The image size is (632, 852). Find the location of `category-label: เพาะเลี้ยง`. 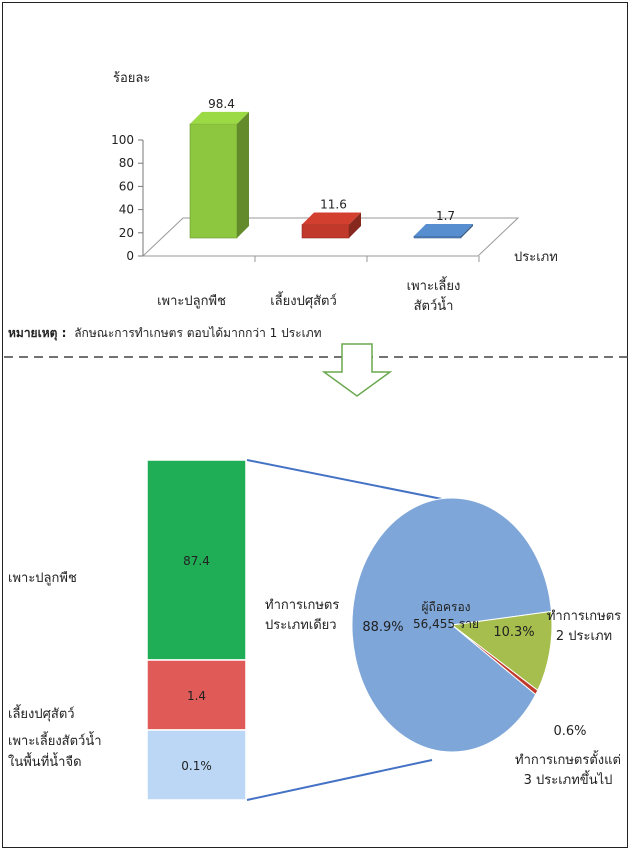

category-label: เพาะเลี้ยง is located at coordinates (434, 285).